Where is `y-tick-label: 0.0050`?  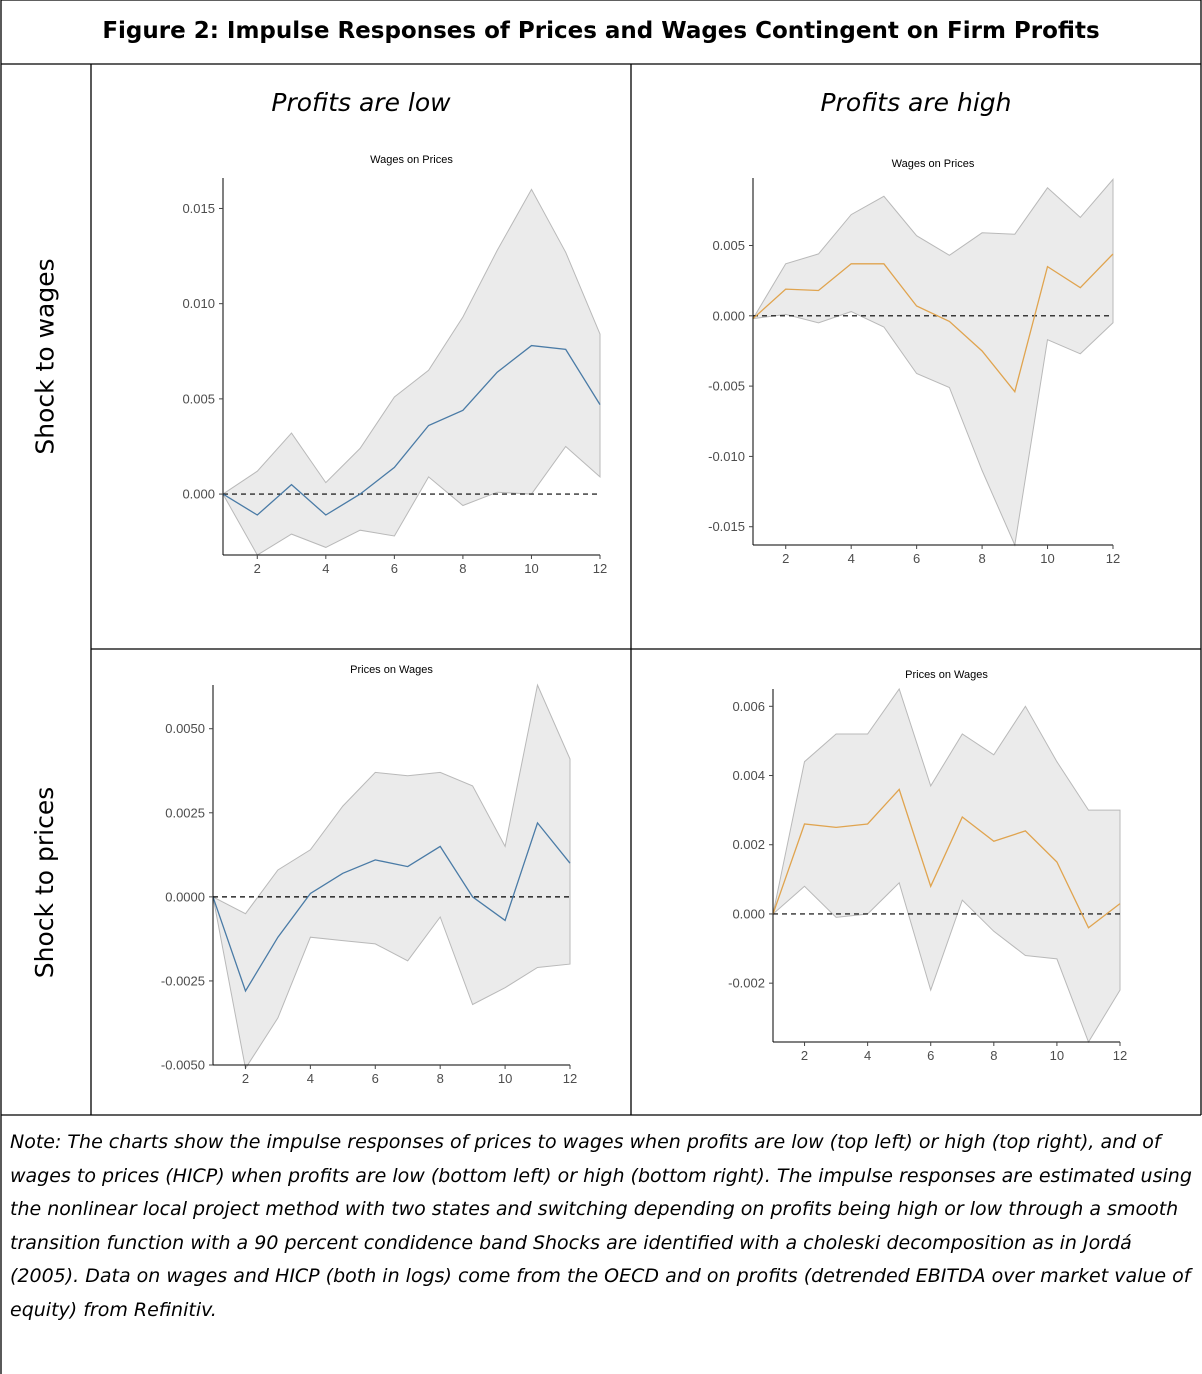 y-tick-label: 0.0050 is located at coordinates (185, 728).